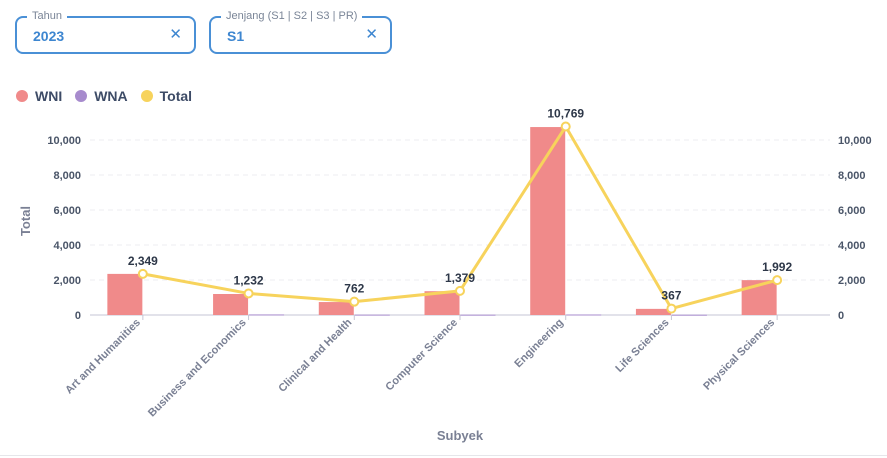 This screenshot has width=887, height=458. Describe the element at coordinates (197, 368) in the screenshot. I see `x-tick-label: Business and Economics` at that location.